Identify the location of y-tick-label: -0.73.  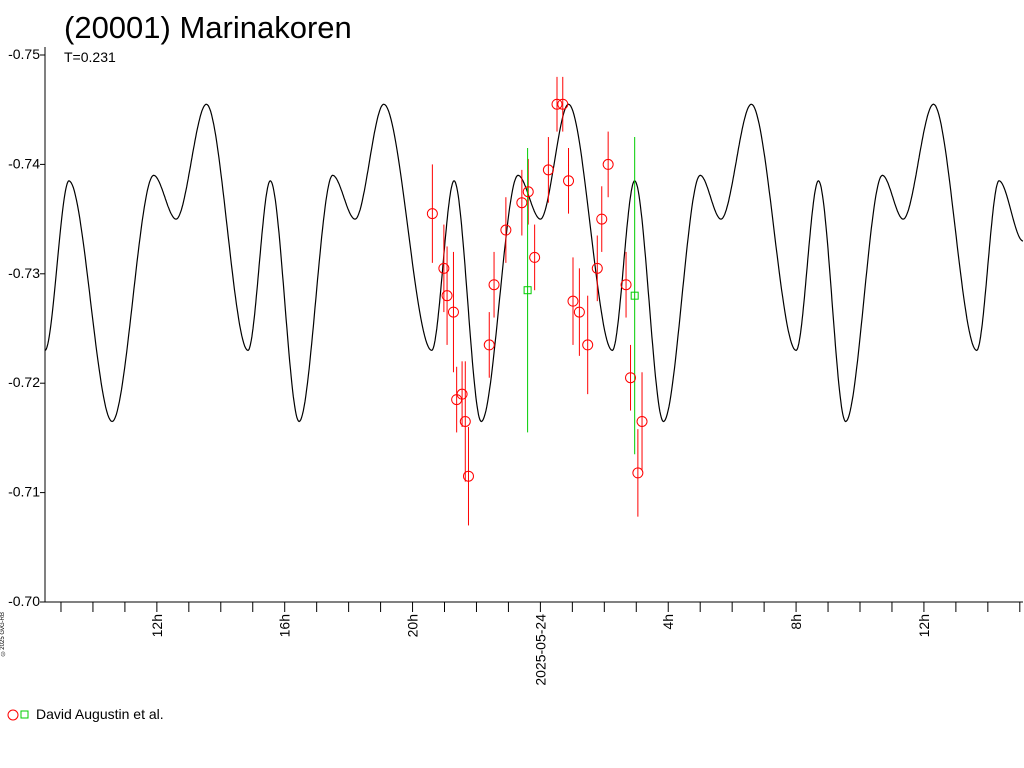
(24, 273).